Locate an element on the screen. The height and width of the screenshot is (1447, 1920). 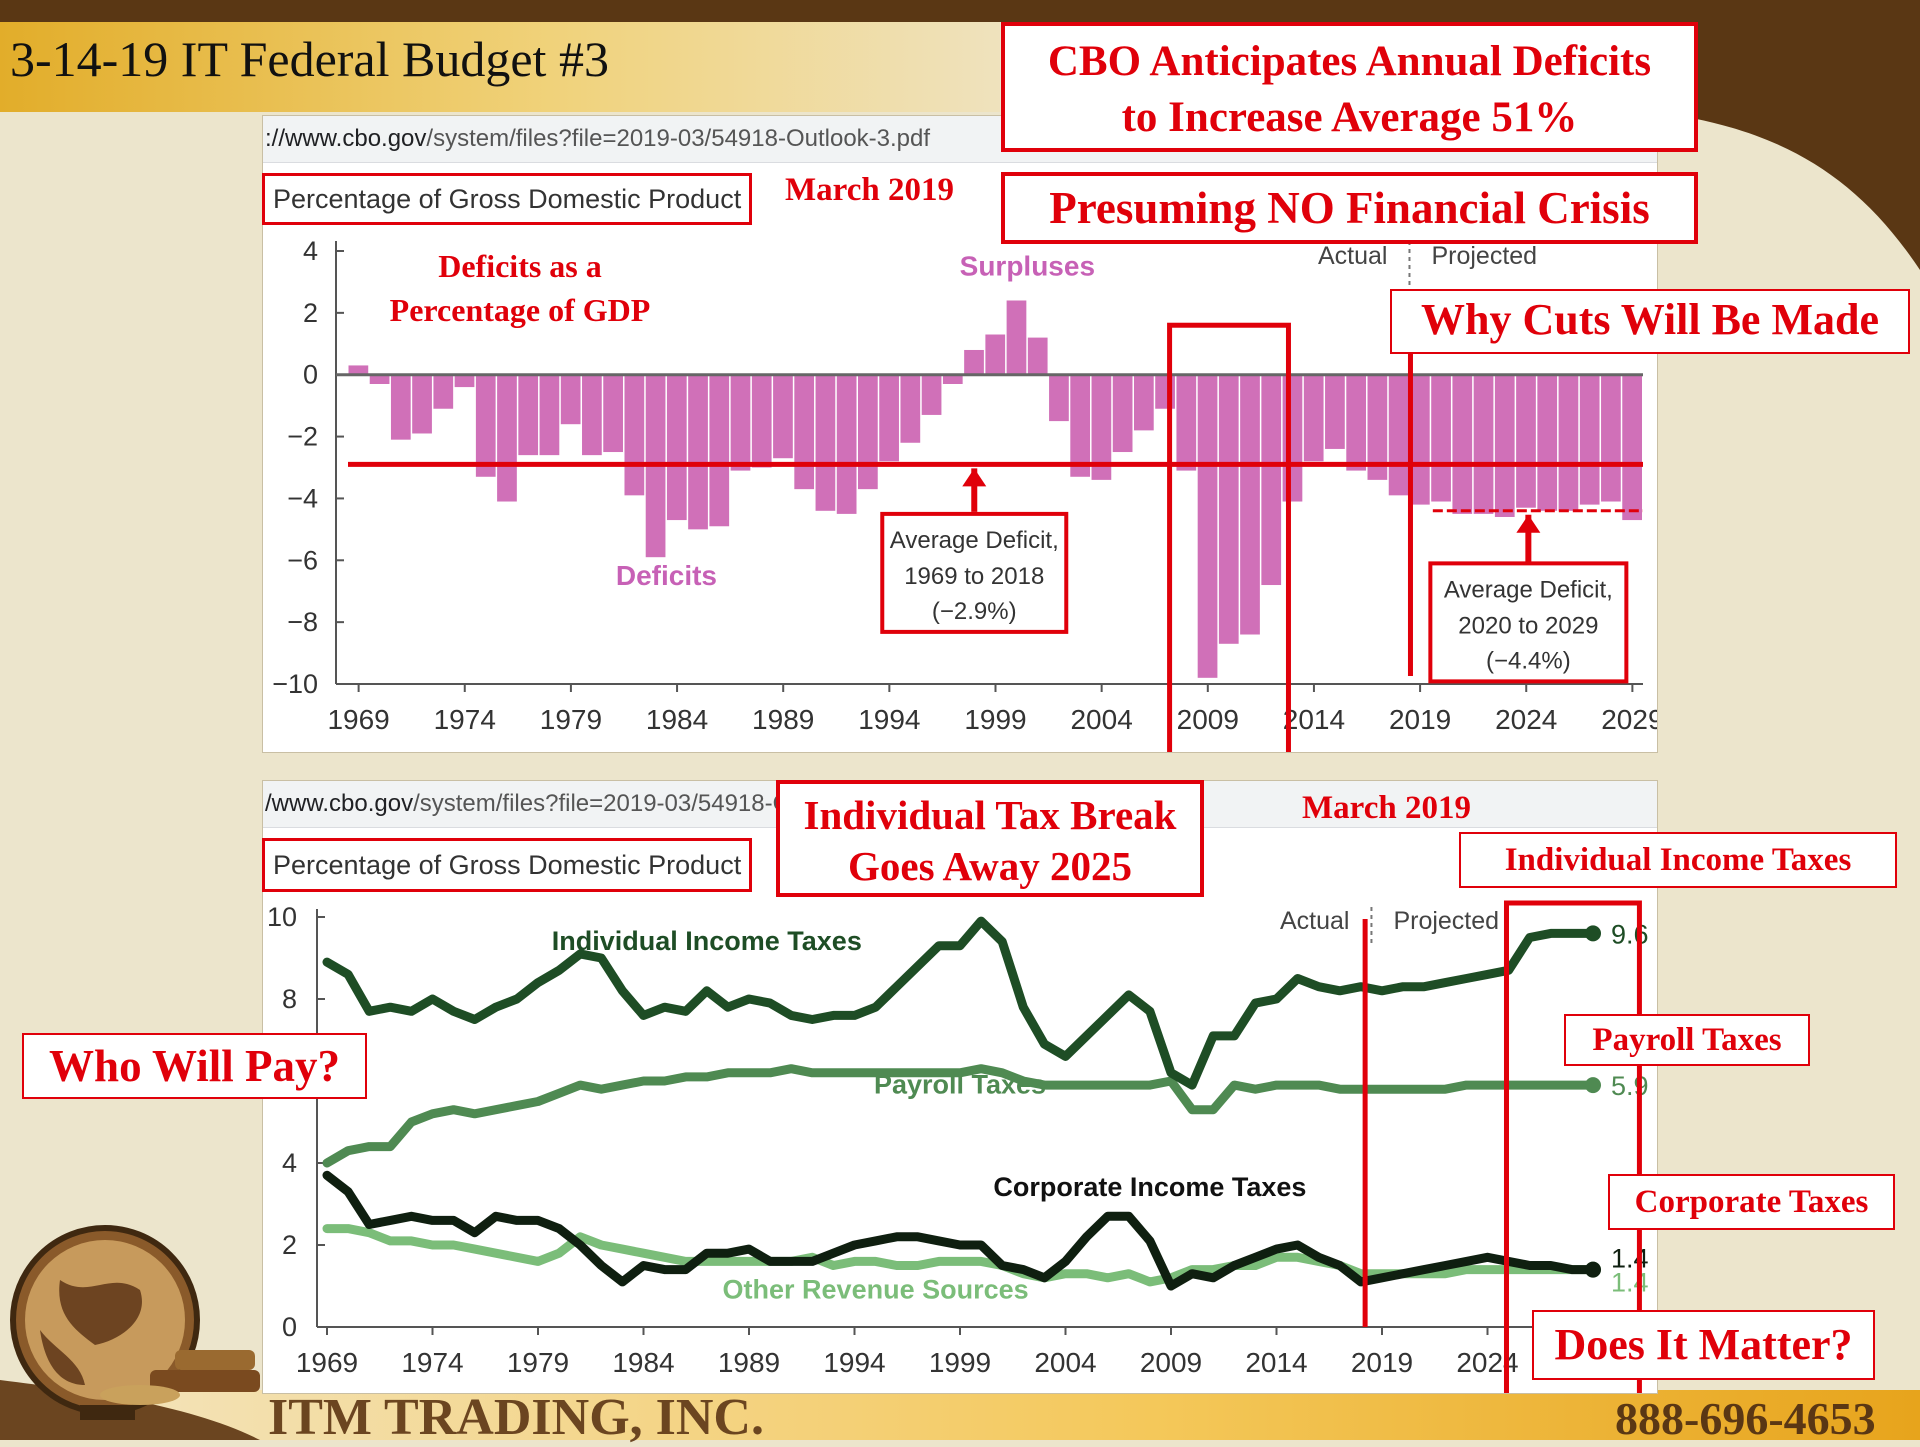
x-tick-label: 2029 is located at coordinates (1629, 719).